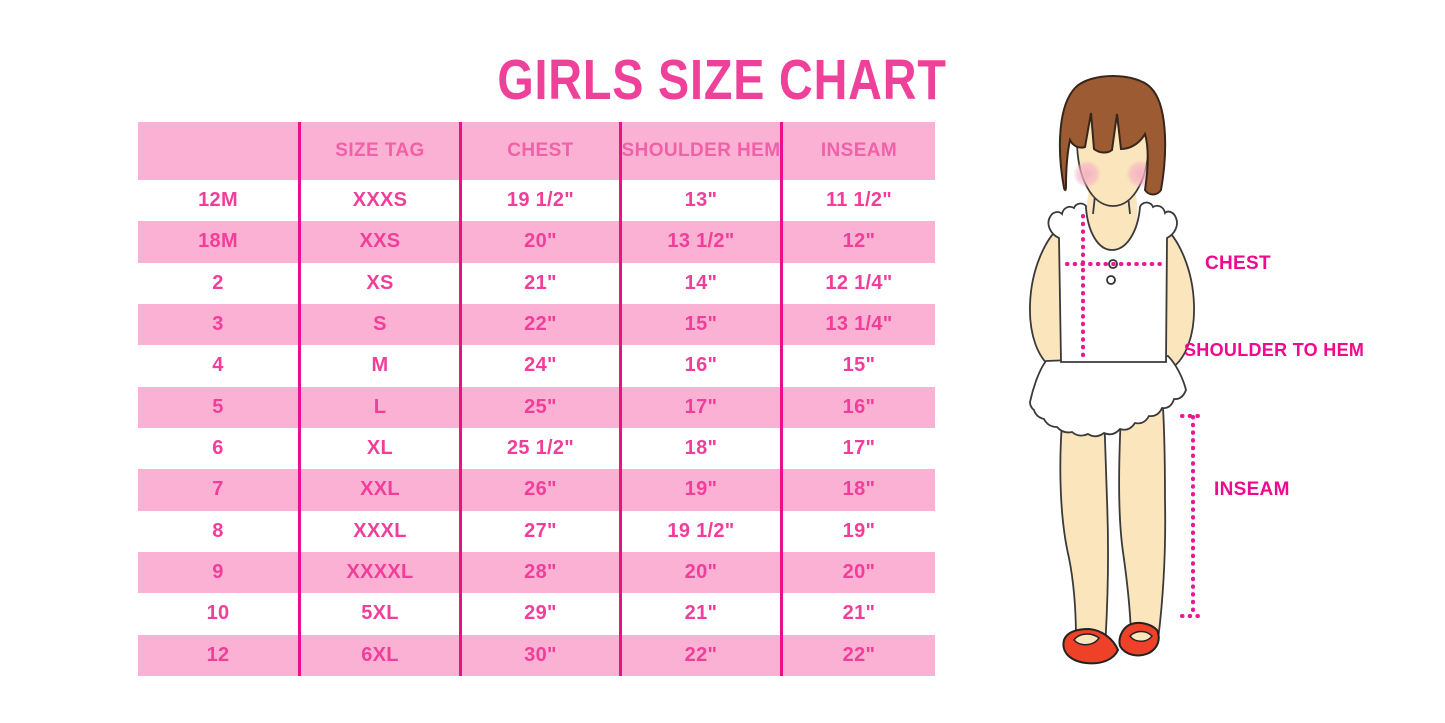 Image resolution: width=1445 pixels, height=723 pixels. I want to click on table-cell: 30", so click(539, 655).